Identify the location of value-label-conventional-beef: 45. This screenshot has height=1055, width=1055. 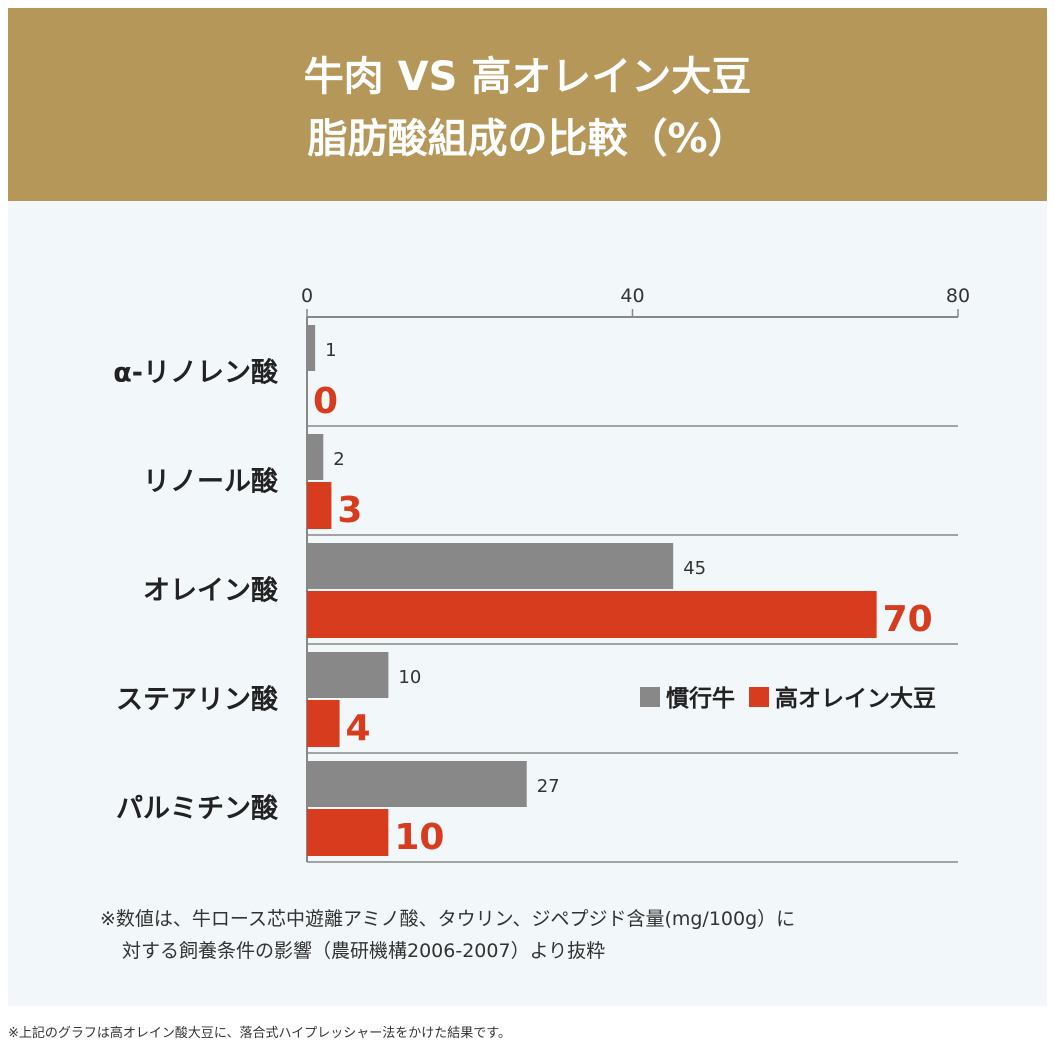
(694, 568).